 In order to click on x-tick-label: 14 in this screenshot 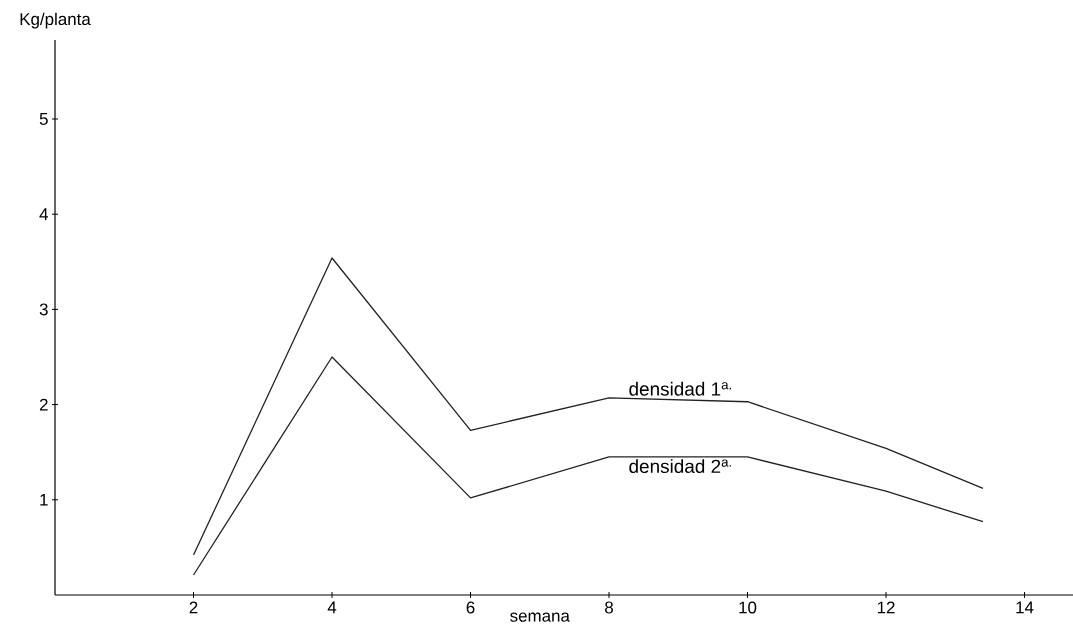, I will do `click(1025, 607)`.